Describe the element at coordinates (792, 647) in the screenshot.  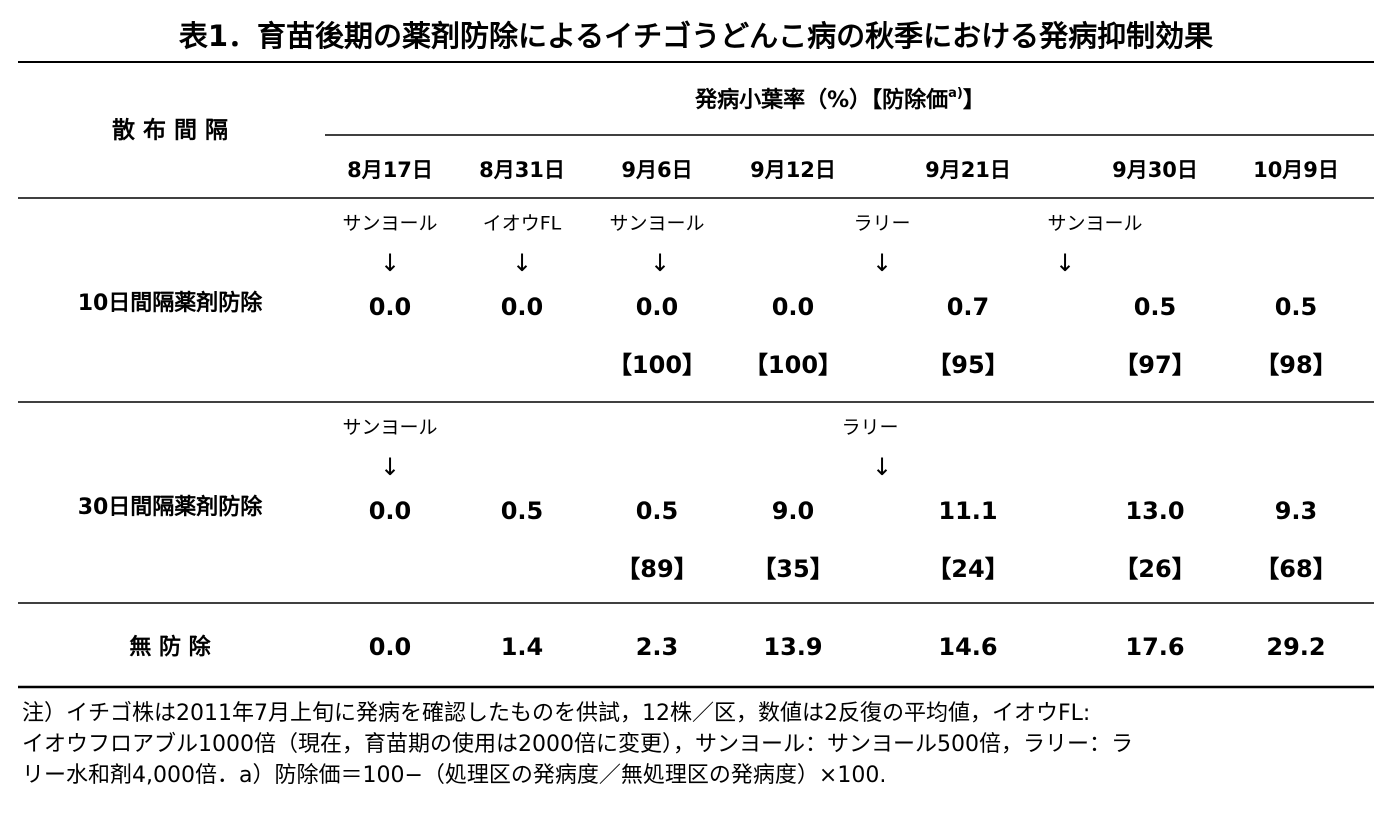
I see `cell-value: 13.9` at that location.